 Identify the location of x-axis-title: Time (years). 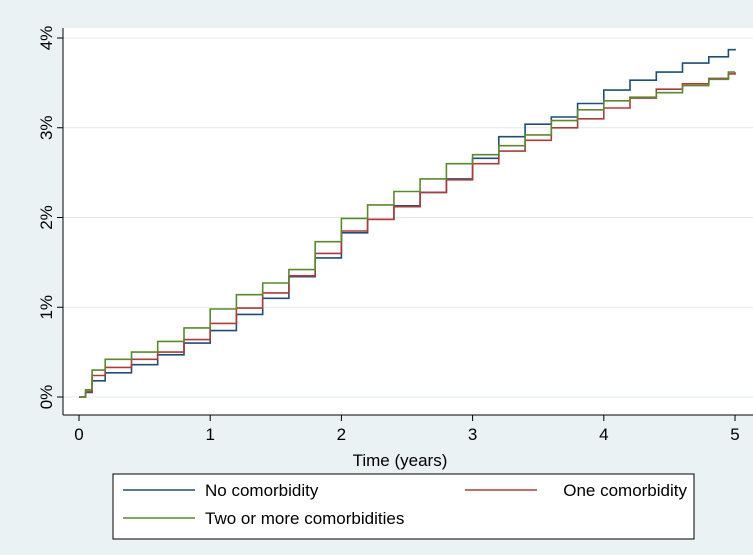
(400, 460).